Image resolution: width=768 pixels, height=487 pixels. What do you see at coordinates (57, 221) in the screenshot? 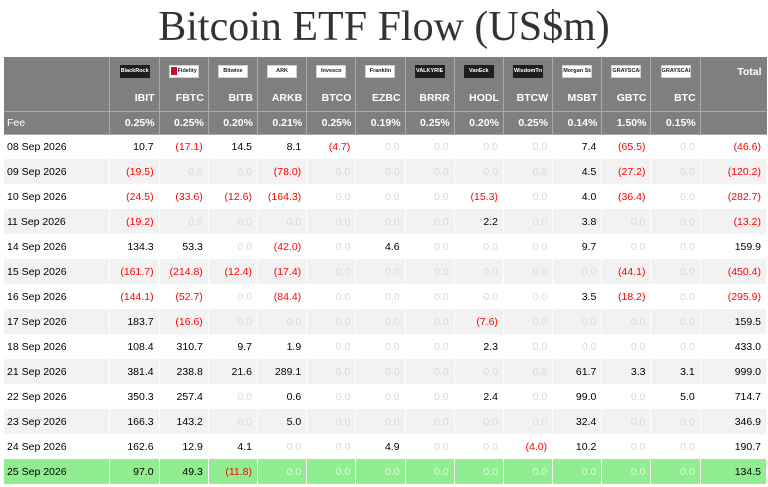
I see `row-date: 11 Sep 2026` at bounding box center [57, 221].